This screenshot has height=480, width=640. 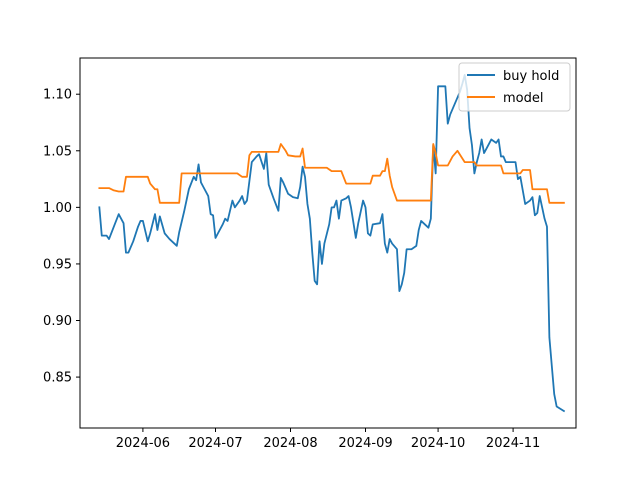 What do you see at coordinates (57, 151) in the screenshot?
I see `y-tick-label: 1.05` at bounding box center [57, 151].